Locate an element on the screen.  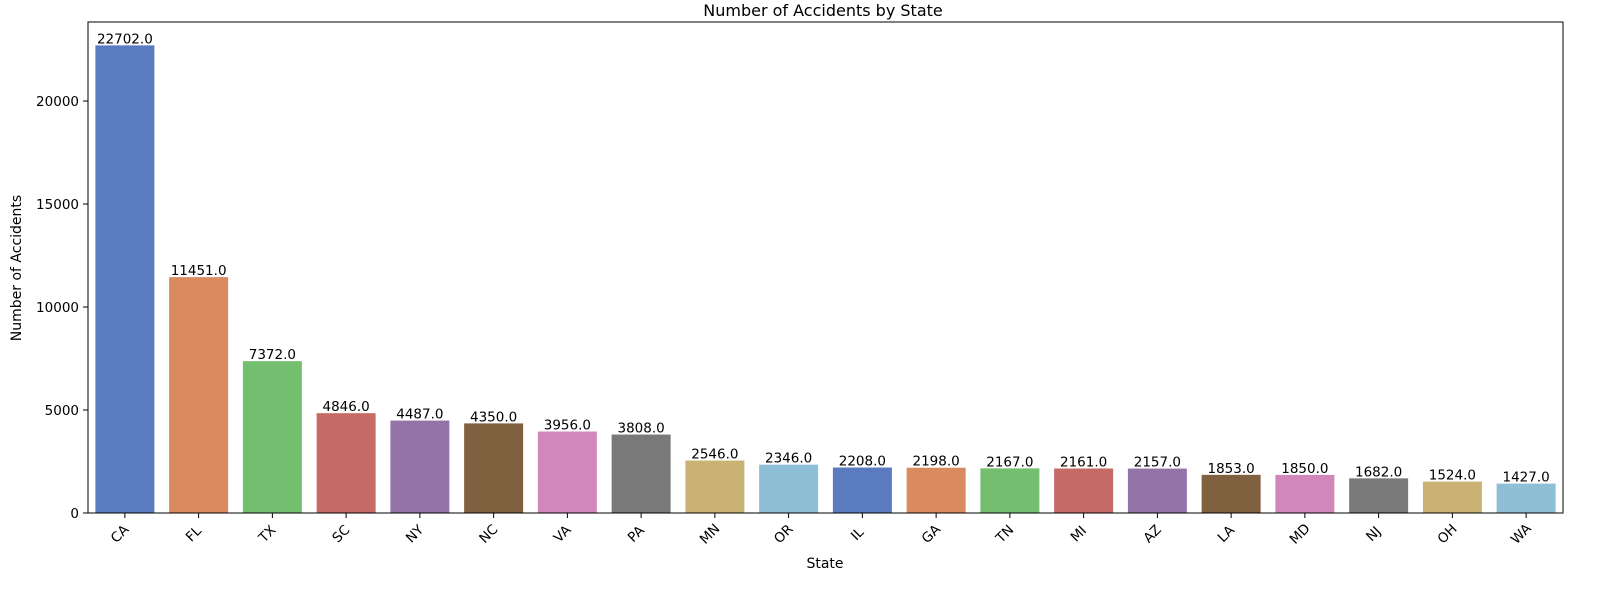
data-label-ca: 22702.0 is located at coordinates (125, 39).